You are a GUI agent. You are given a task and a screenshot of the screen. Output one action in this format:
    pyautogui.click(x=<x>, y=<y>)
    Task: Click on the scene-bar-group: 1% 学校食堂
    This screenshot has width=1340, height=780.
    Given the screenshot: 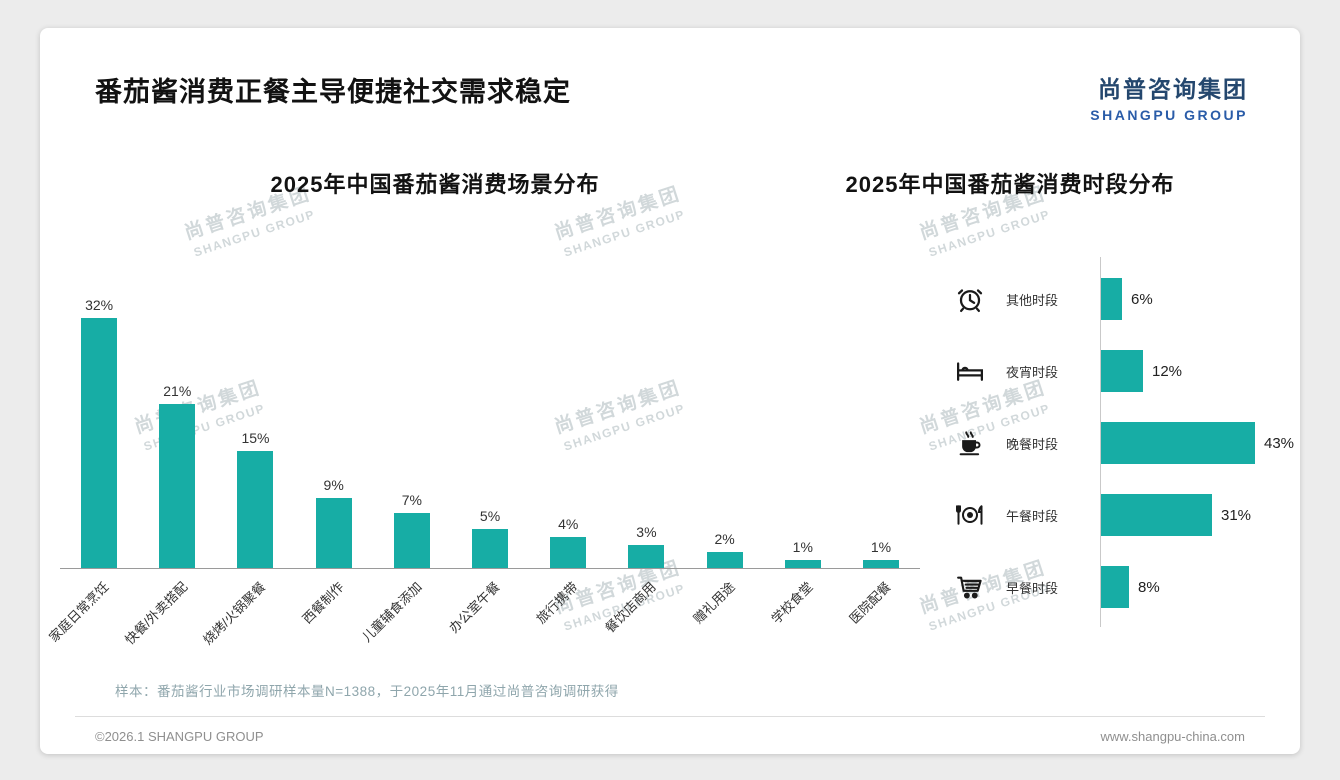 What is the action you would take?
    pyautogui.click(x=802, y=439)
    